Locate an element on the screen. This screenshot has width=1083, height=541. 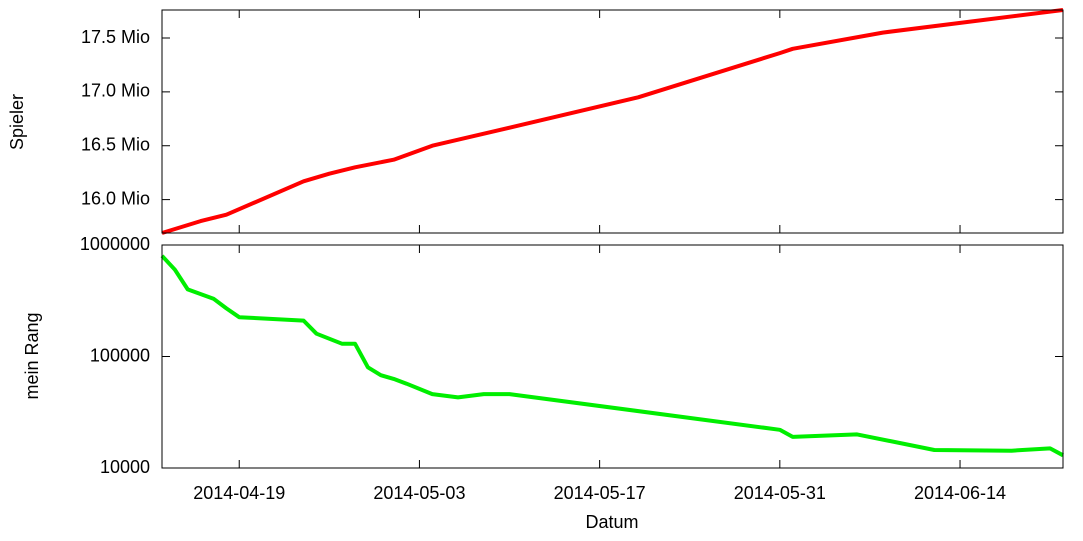
y-tick-label: 10000 is located at coordinates (125, 467).